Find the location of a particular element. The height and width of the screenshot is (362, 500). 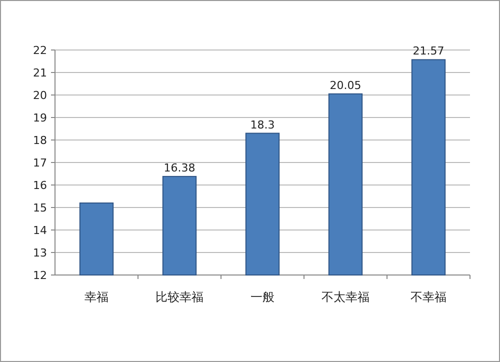

data-label: 21.57 is located at coordinates (428, 51).